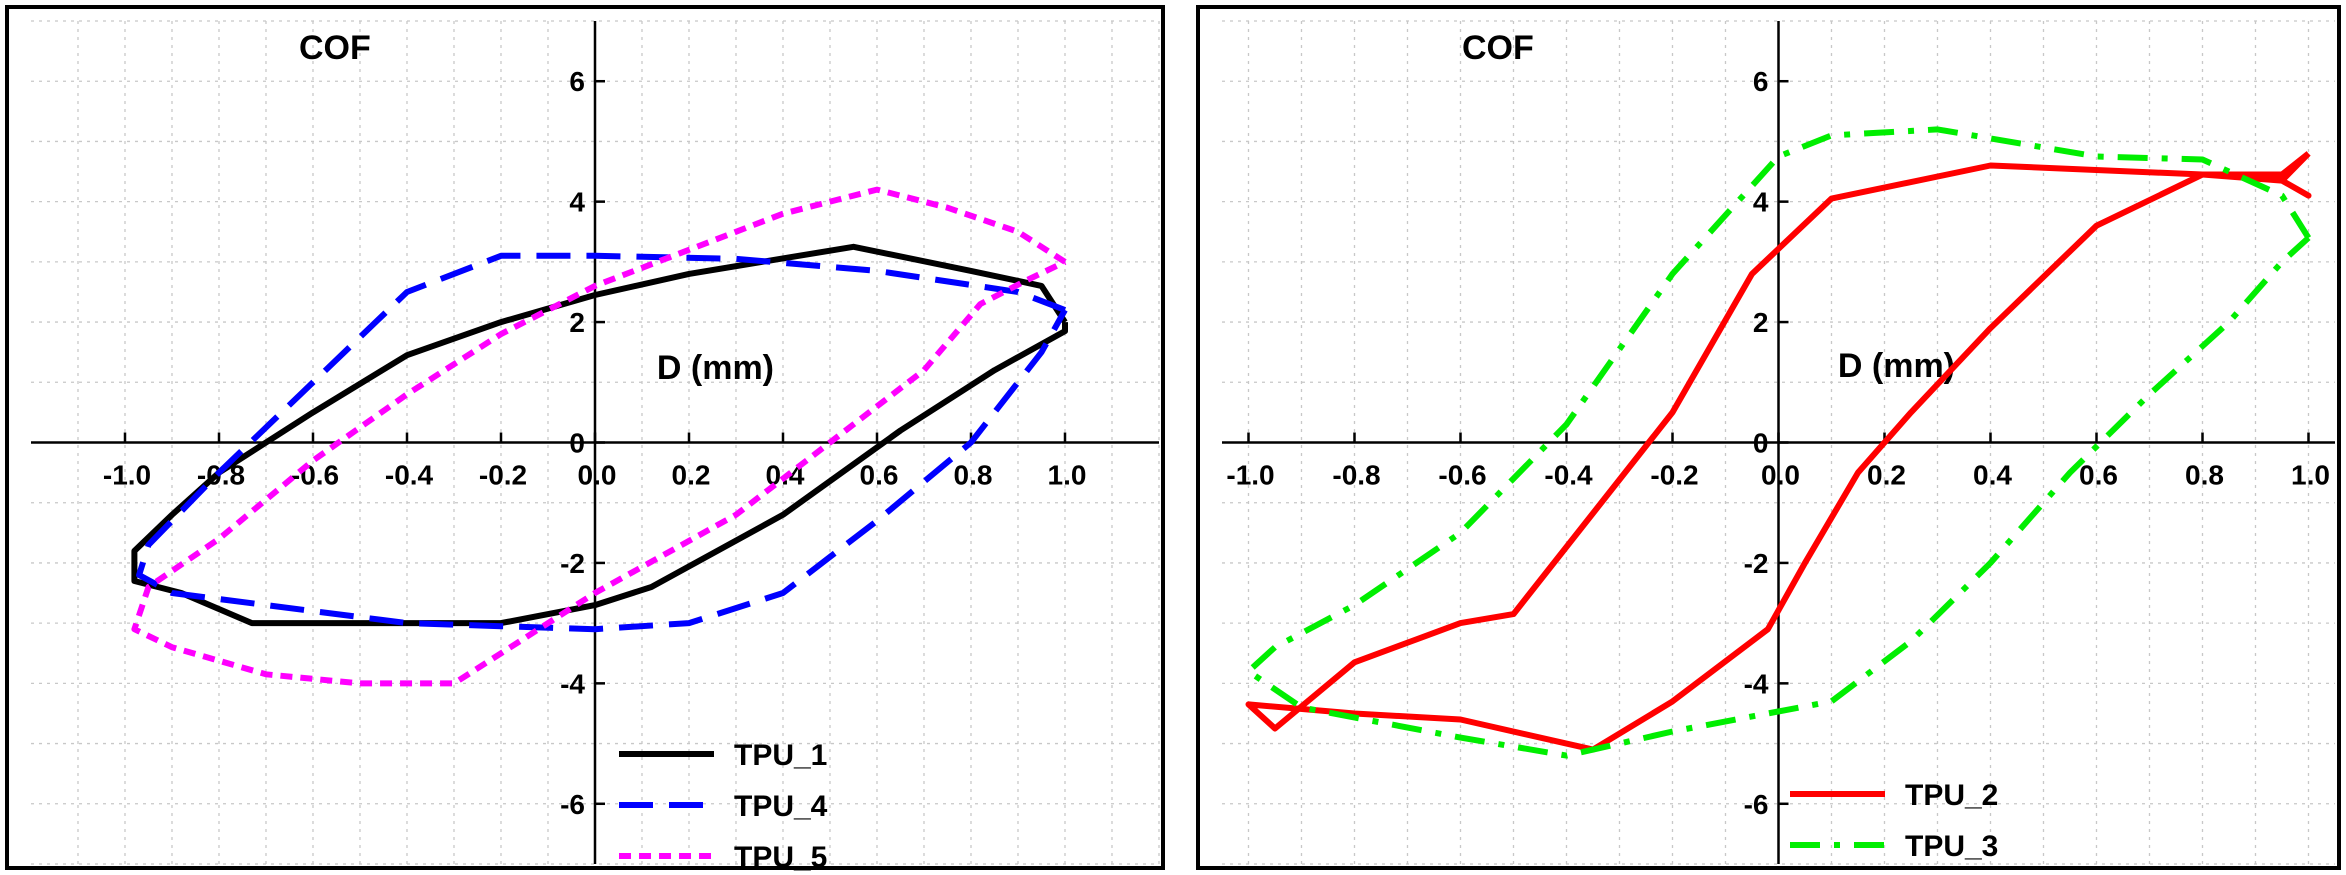  I want to click on legend: TPU_1 TPU_4 TPU_5, so click(723, 806).